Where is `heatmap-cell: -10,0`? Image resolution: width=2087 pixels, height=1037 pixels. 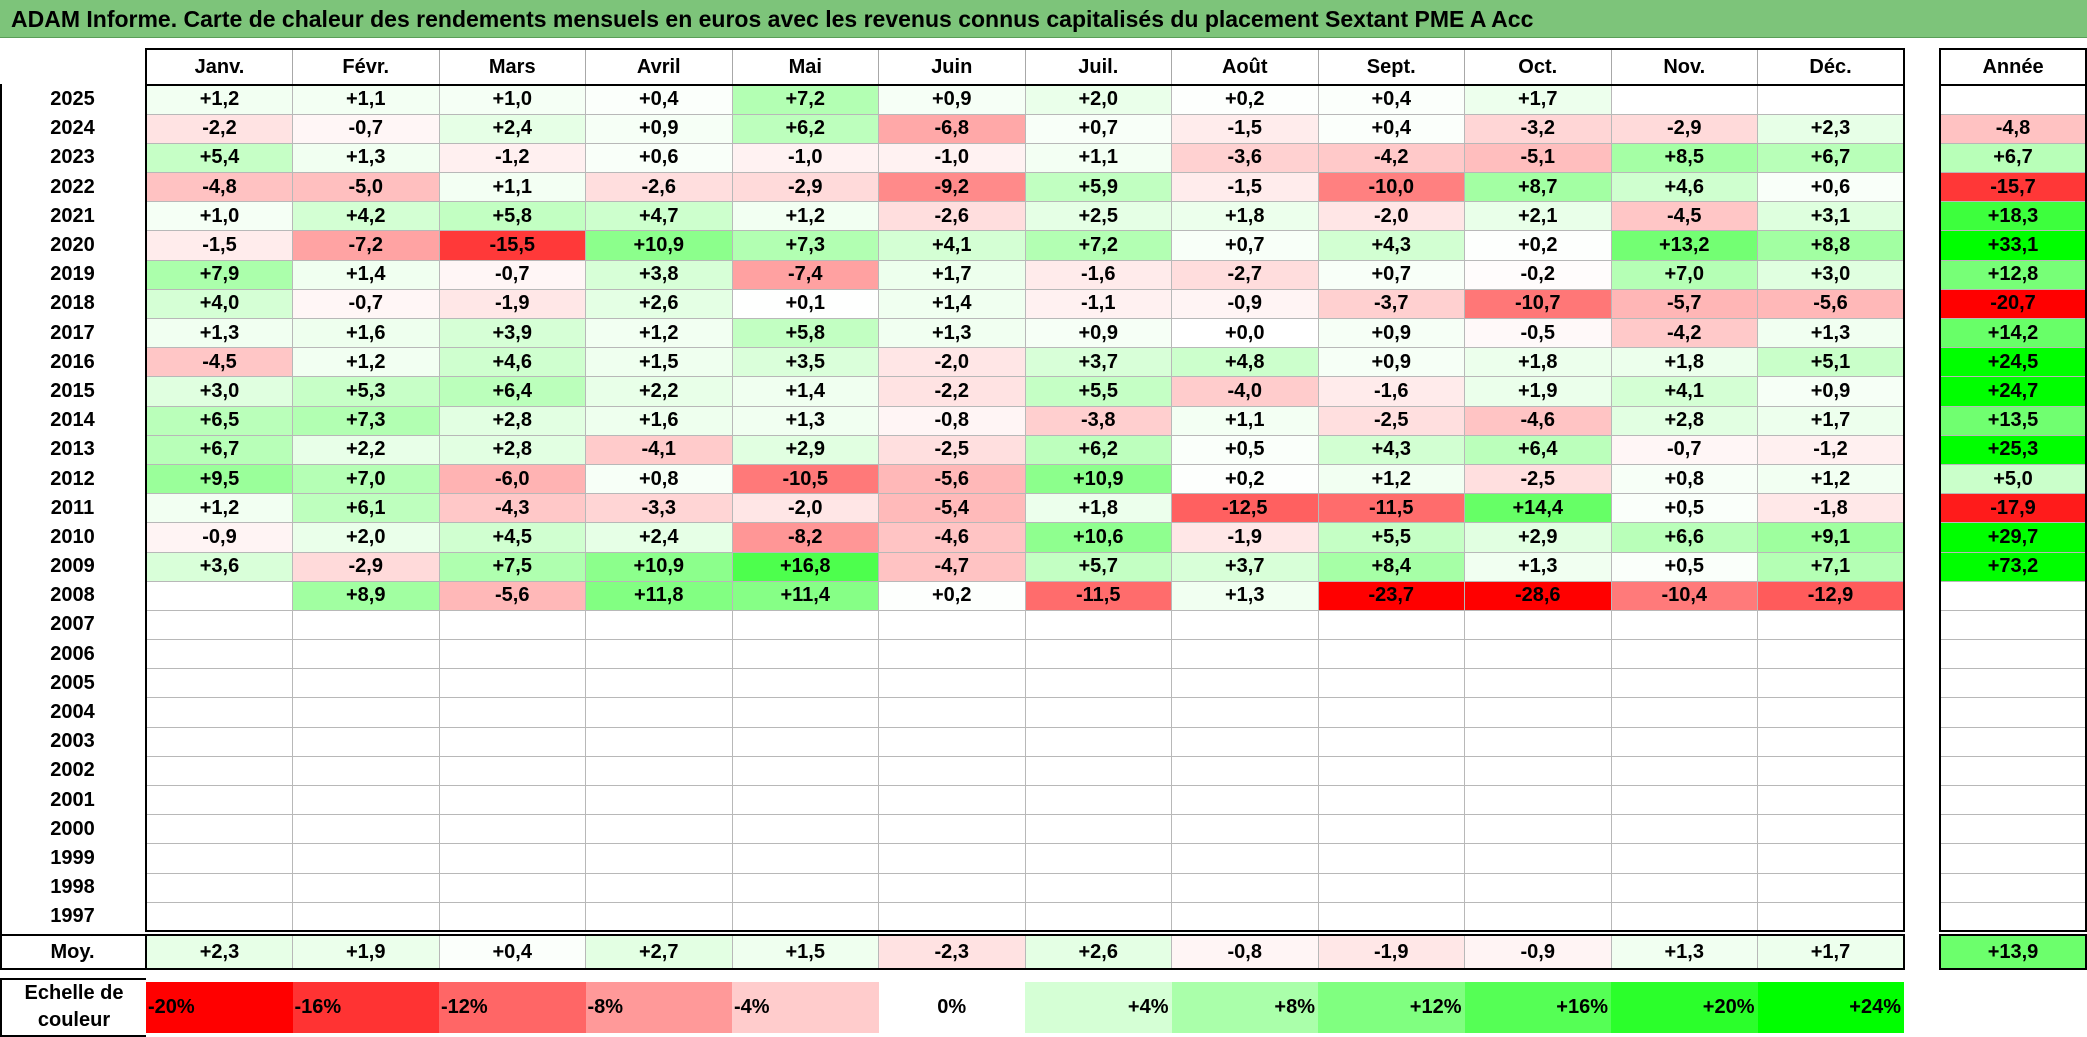
heatmap-cell: -10,0 is located at coordinates (1391, 187).